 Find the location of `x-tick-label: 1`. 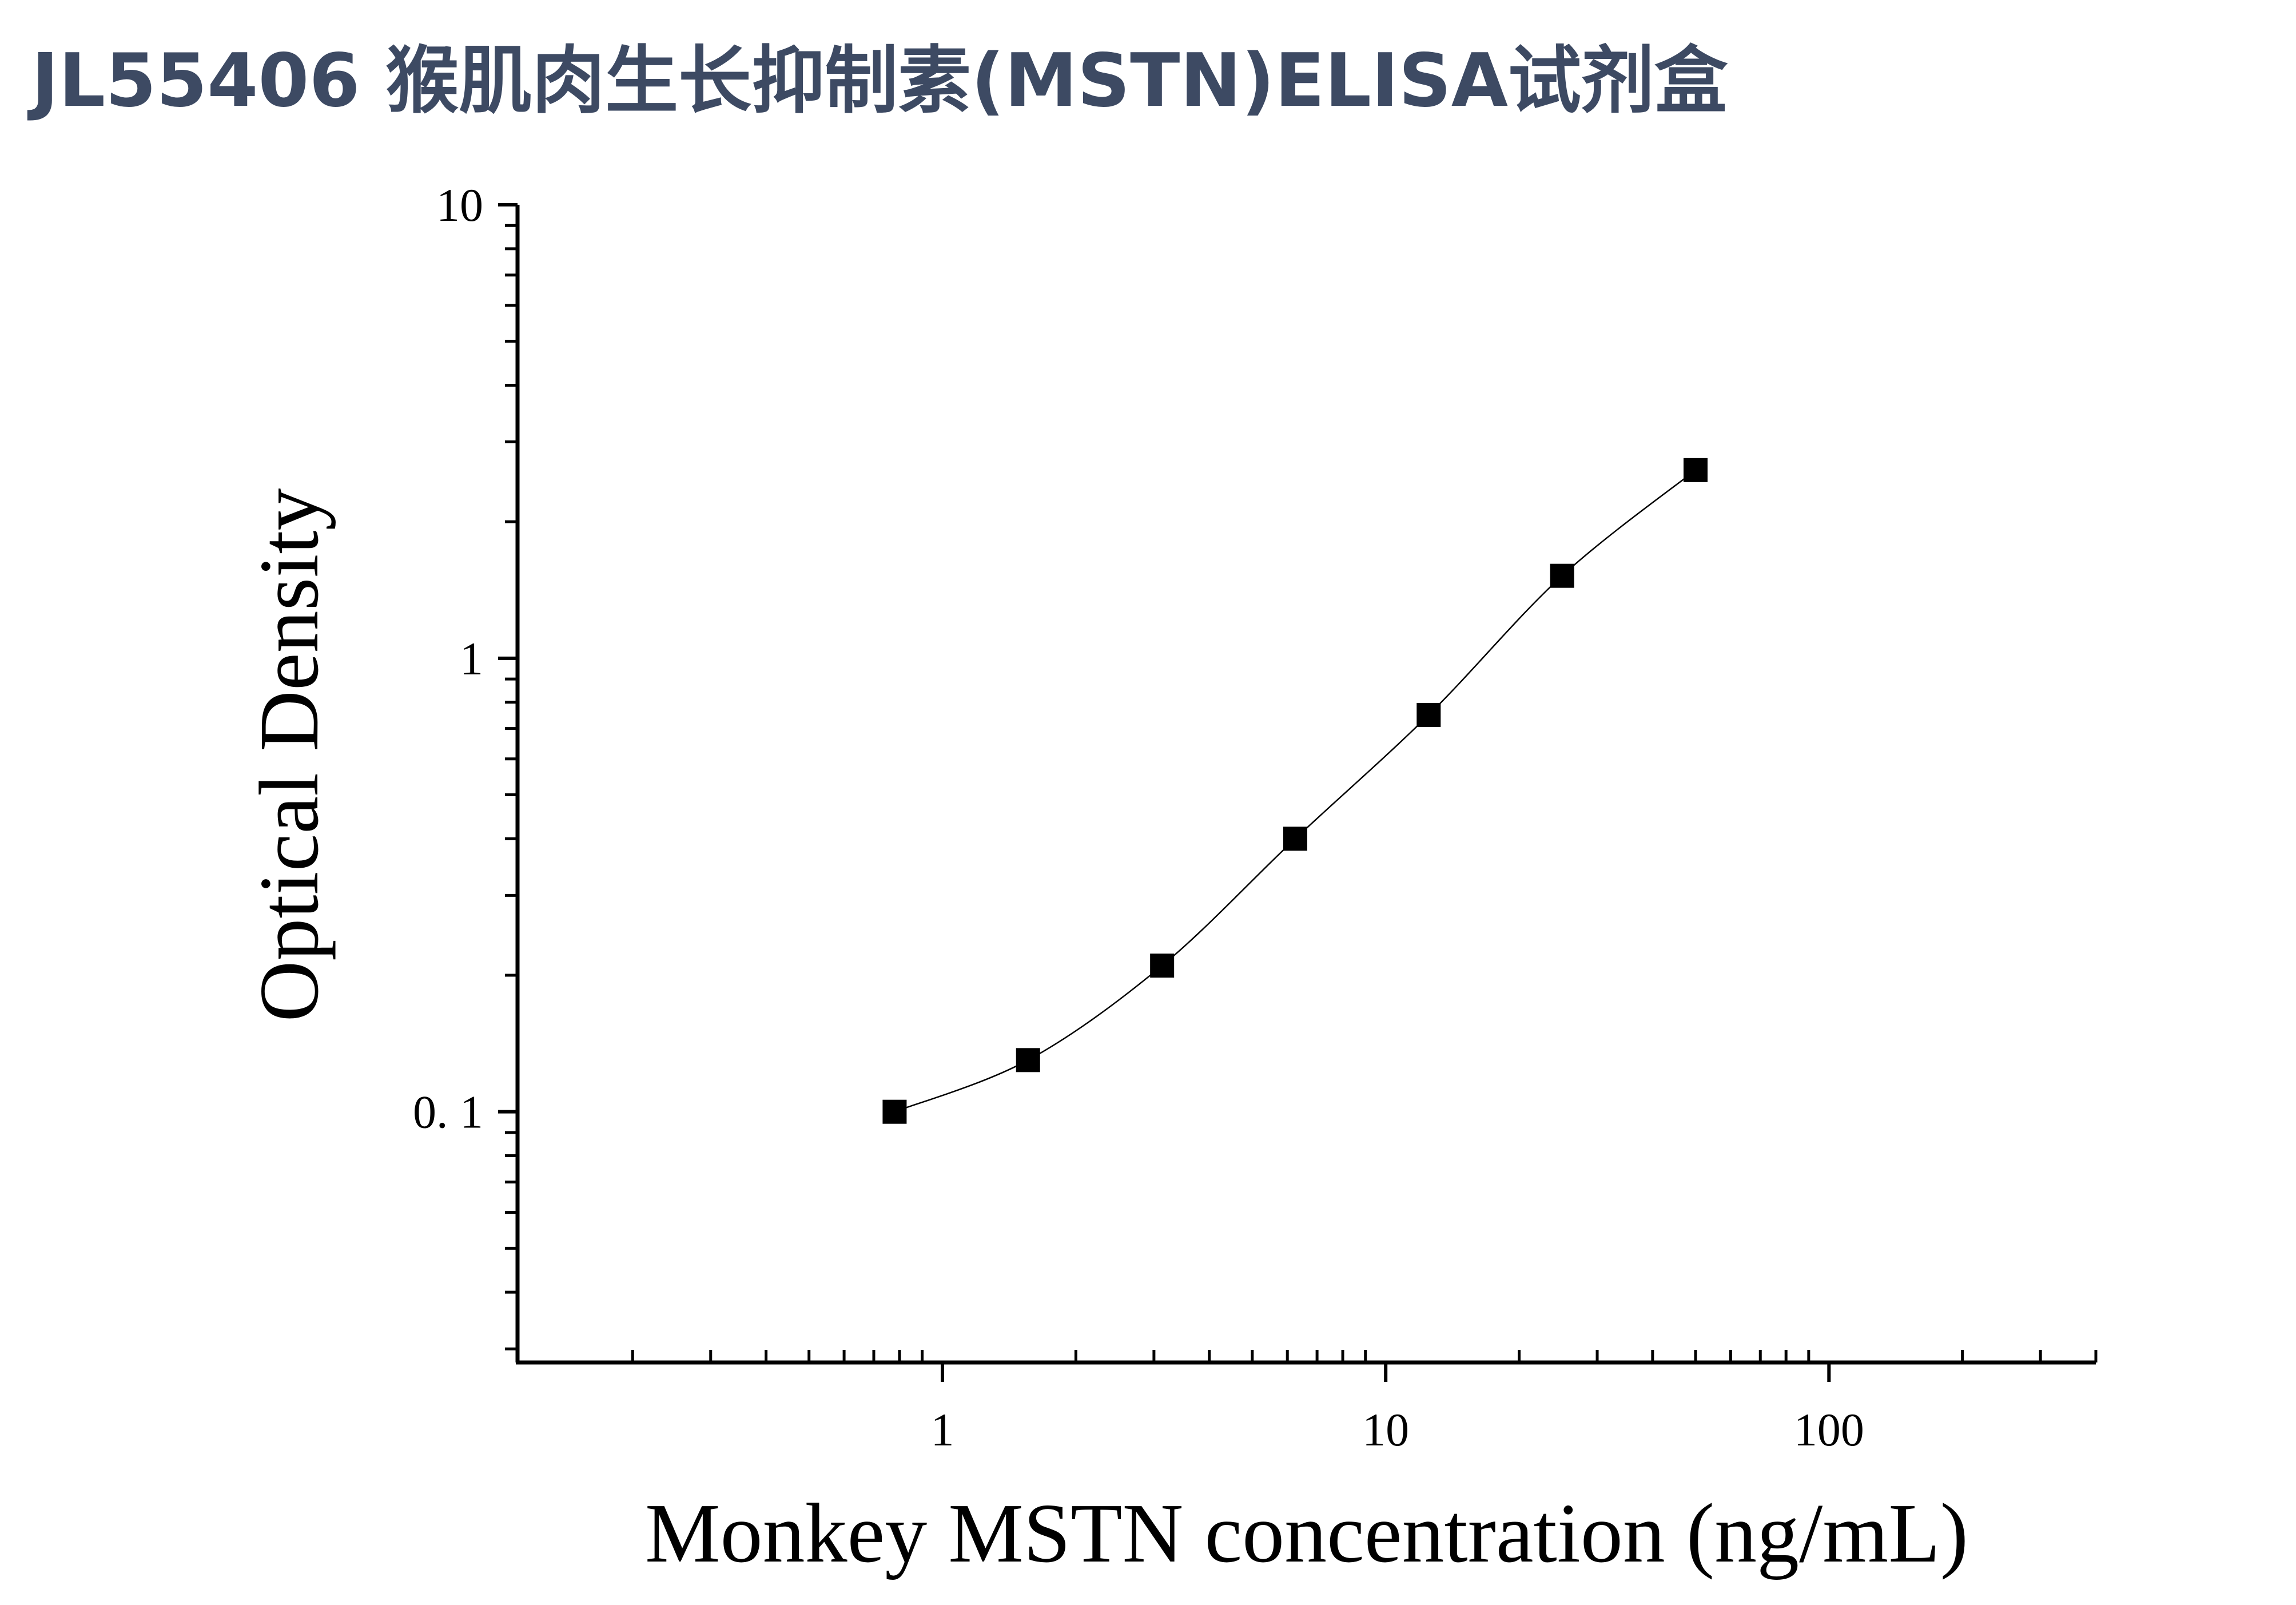

x-tick-label: 1 is located at coordinates (943, 1430).